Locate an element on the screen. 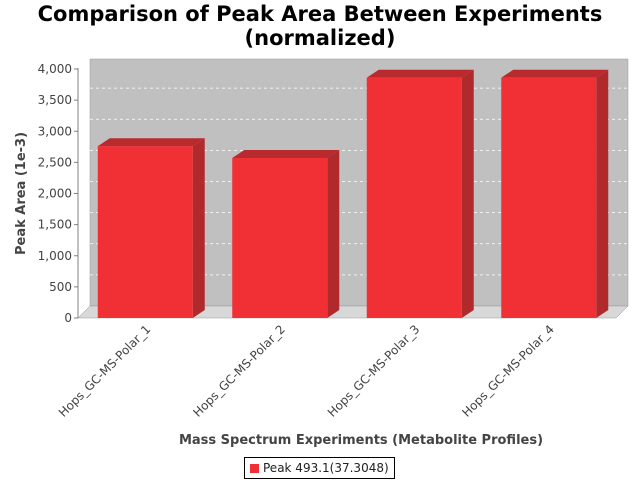 This screenshot has width=640, height=480. y-tick-label: 4,000 is located at coordinates (55, 69).